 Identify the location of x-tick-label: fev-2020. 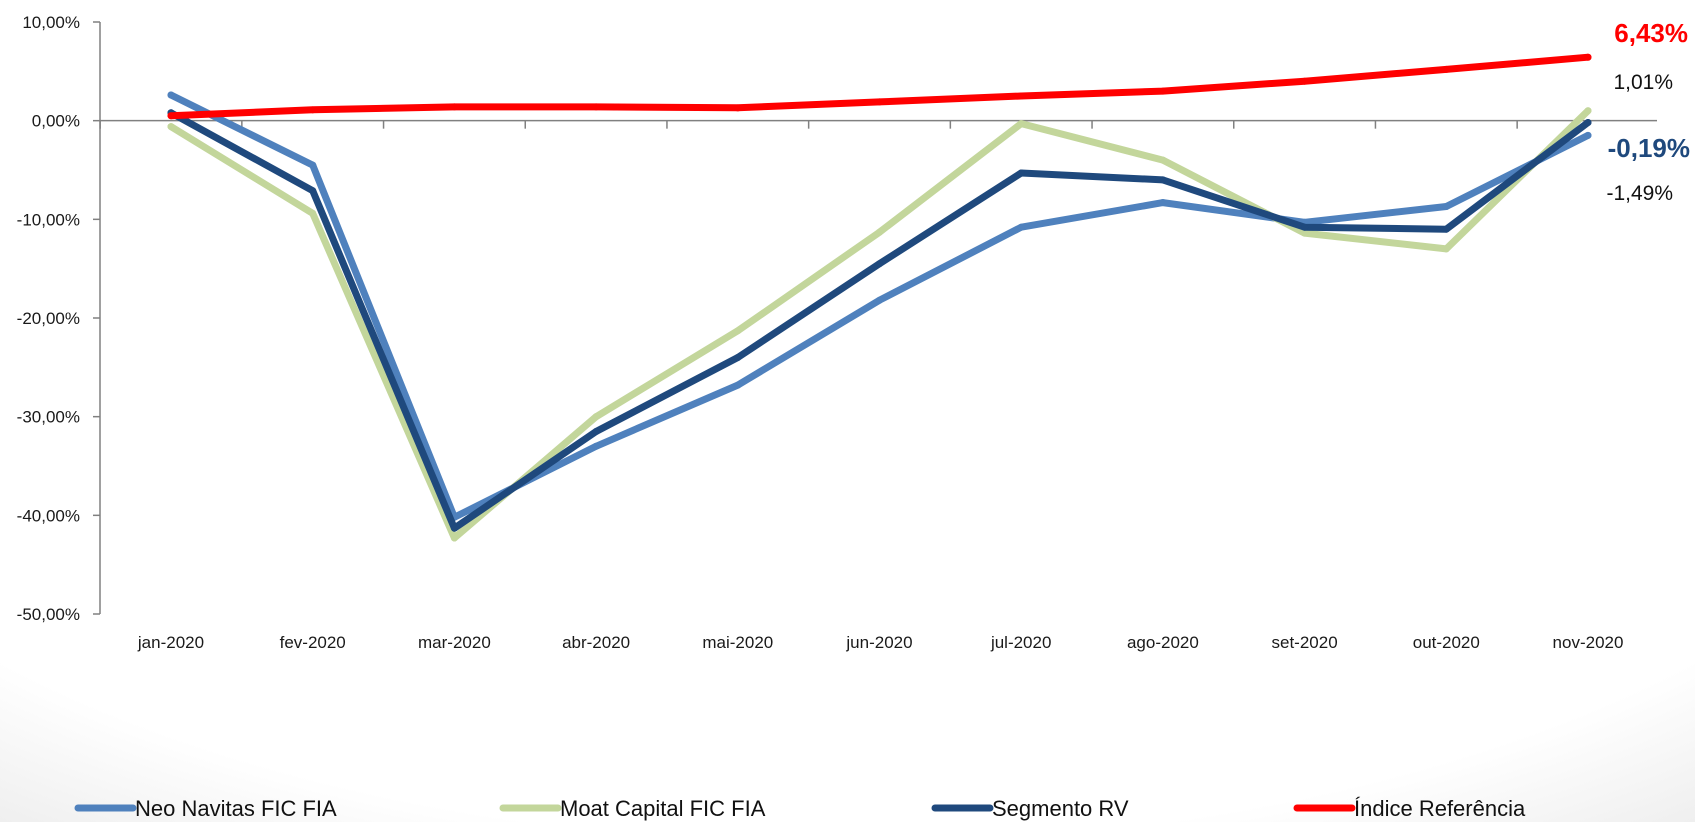
(313, 642).